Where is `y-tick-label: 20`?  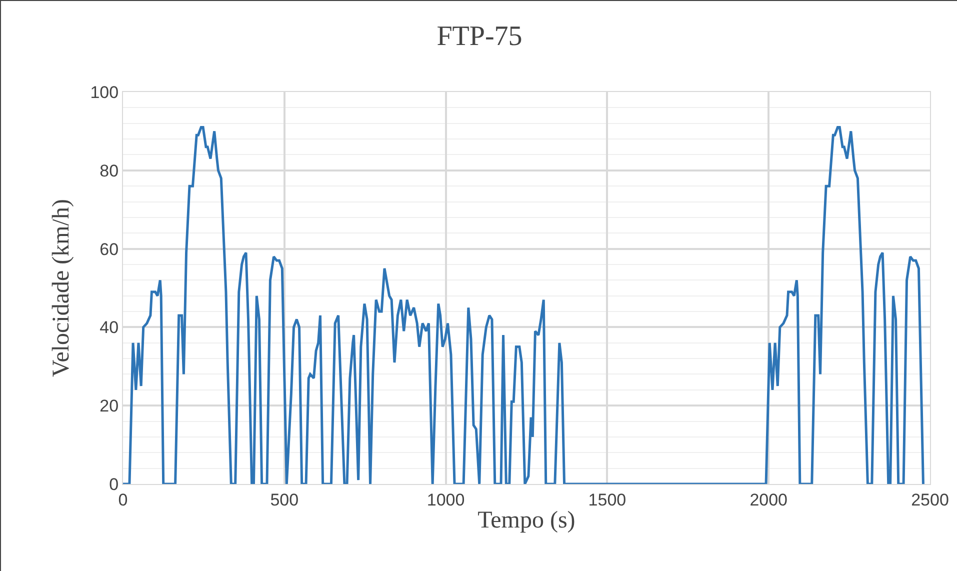 y-tick-label: 20 is located at coordinates (109, 406).